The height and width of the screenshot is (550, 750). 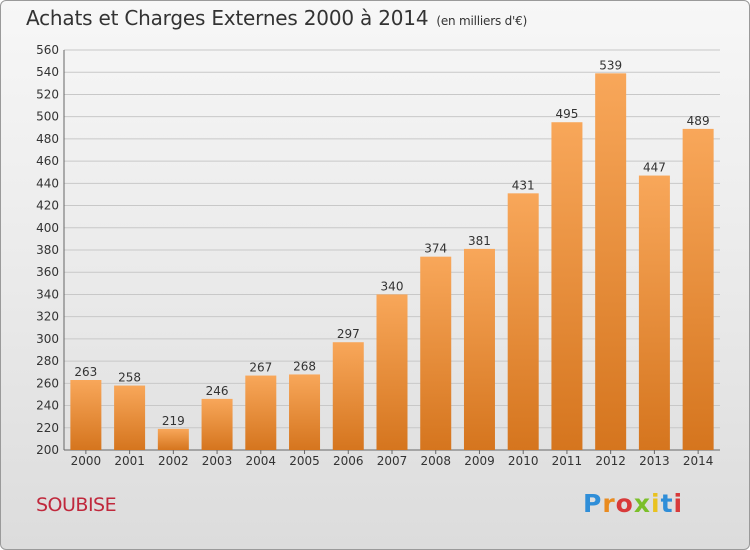 What do you see at coordinates (261, 412) in the screenshot?
I see `bar-2004` at bounding box center [261, 412].